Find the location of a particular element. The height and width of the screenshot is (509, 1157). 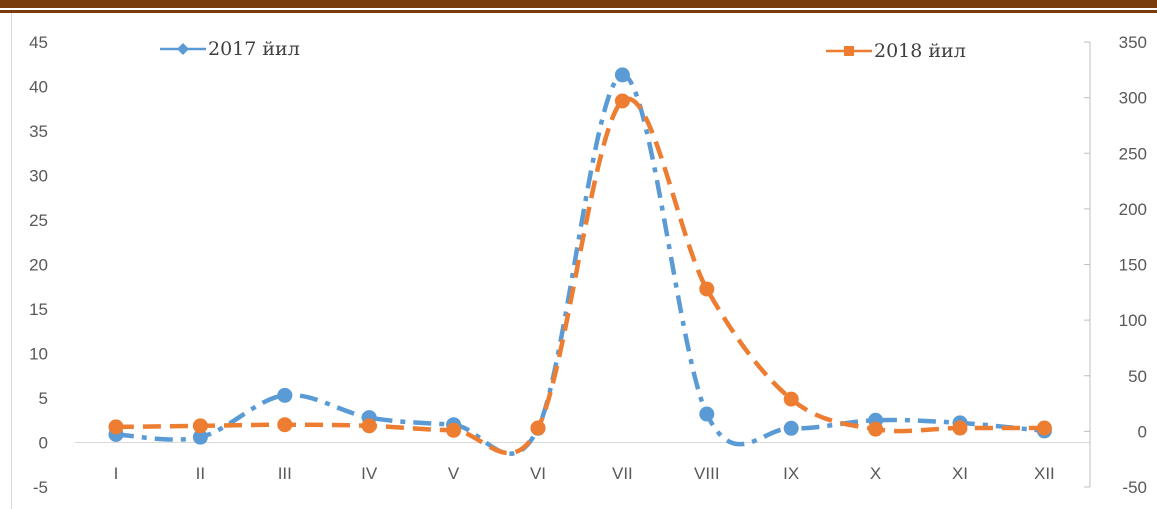

x-axis-tick-label: I is located at coordinates (116, 473).